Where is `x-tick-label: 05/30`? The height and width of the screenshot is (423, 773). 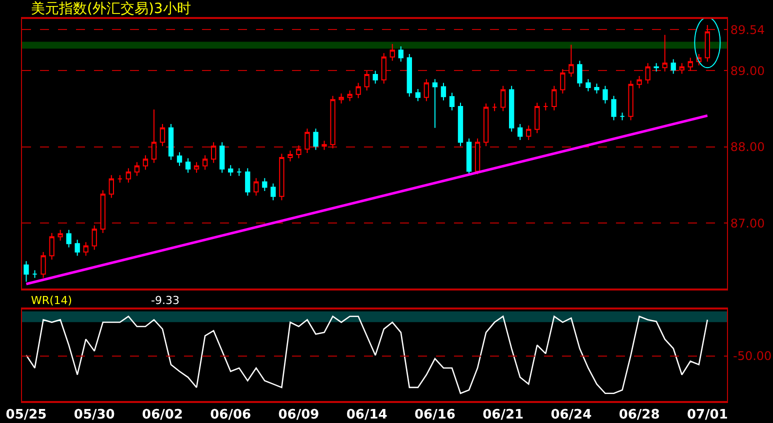
x-tick-label: 05/30 is located at coordinates (94, 415).